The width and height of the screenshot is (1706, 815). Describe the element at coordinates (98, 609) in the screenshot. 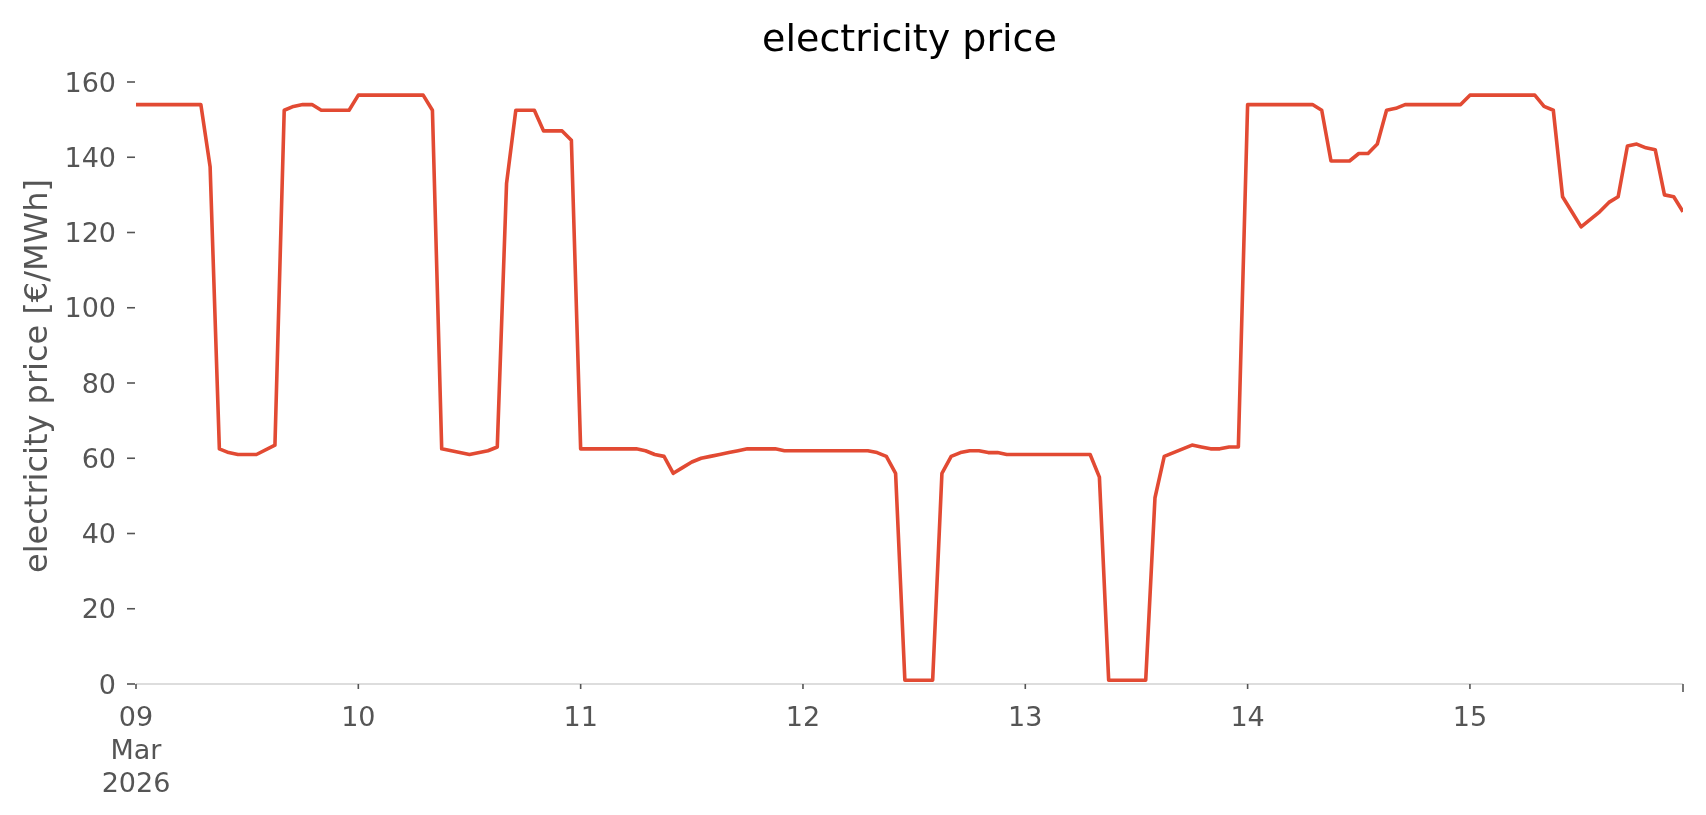

I see `y-tick-label: 20` at that location.